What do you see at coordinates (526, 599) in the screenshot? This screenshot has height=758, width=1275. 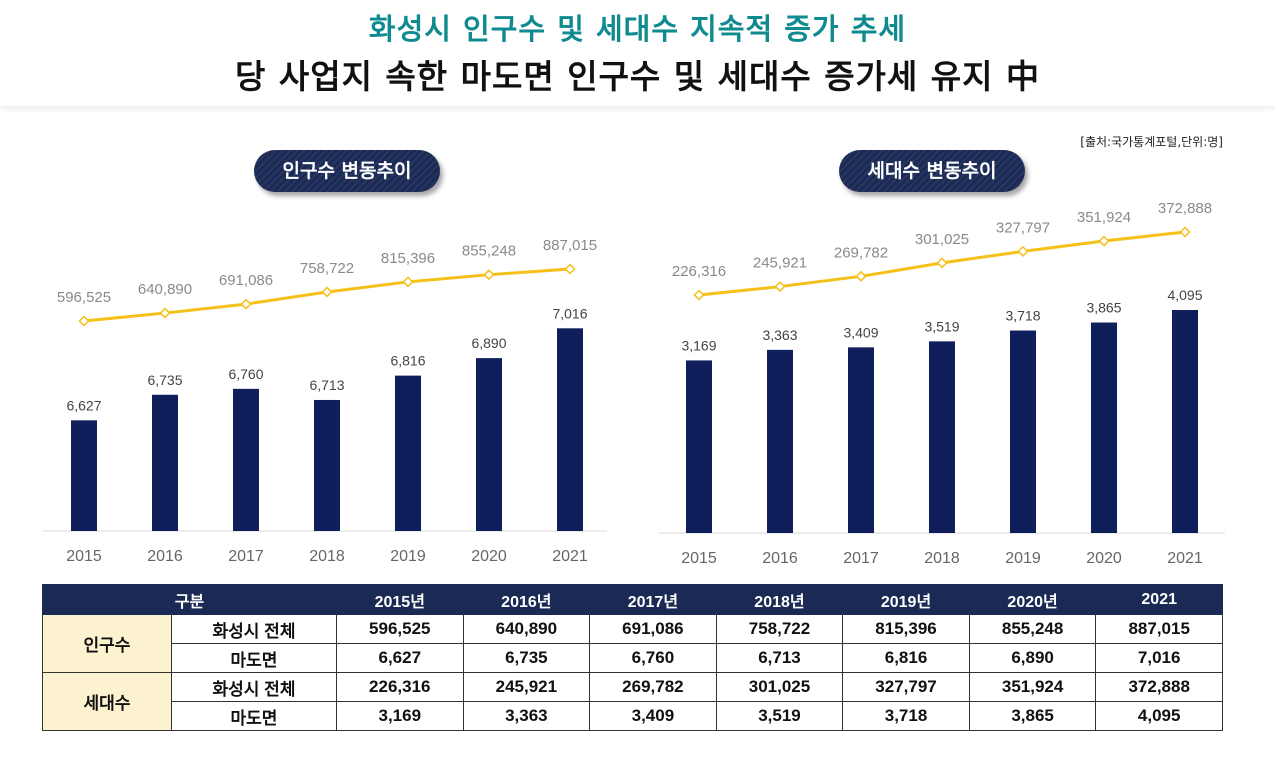 I see `table-year-header: 2016년` at bounding box center [526, 599].